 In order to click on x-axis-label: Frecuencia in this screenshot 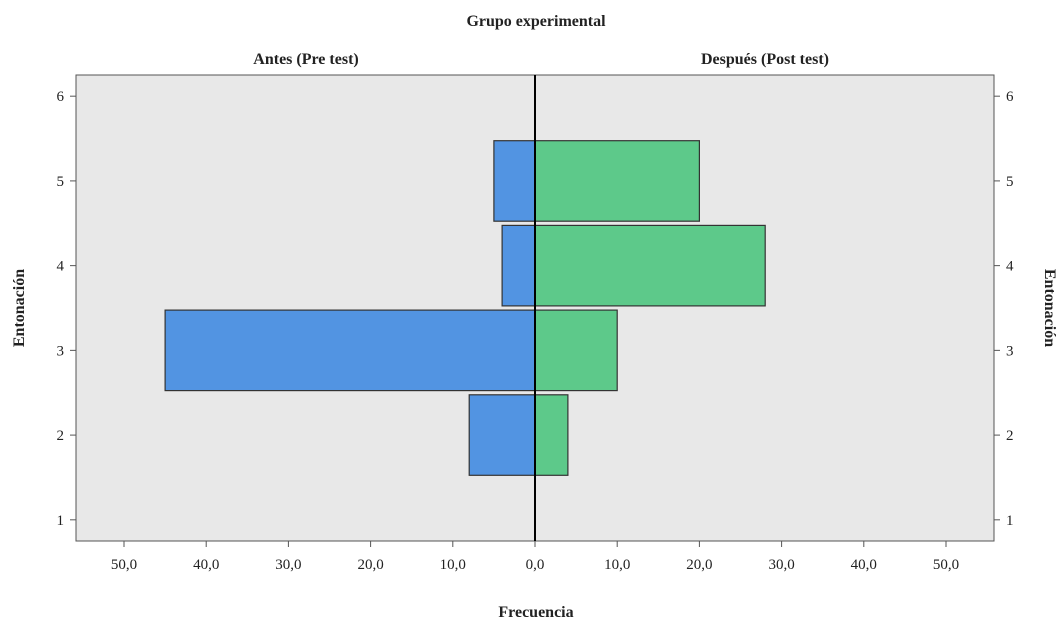, I will do `click(535, 612)`.